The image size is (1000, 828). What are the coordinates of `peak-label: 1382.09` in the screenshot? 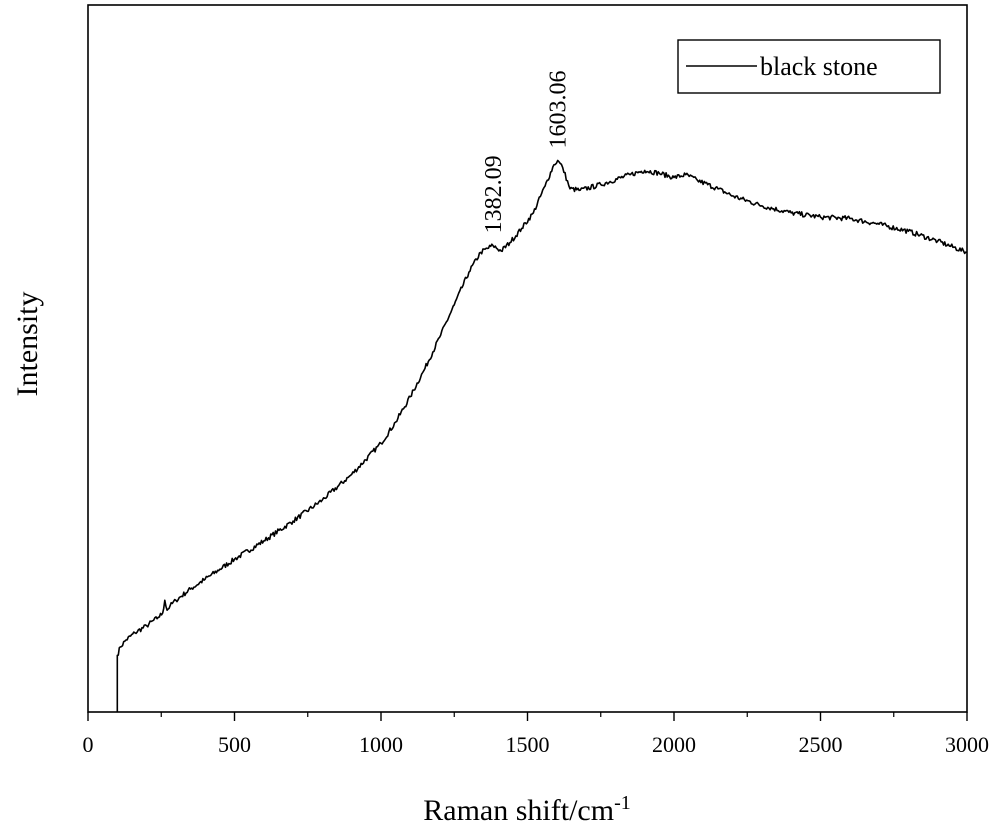 It's located at (494, 194).